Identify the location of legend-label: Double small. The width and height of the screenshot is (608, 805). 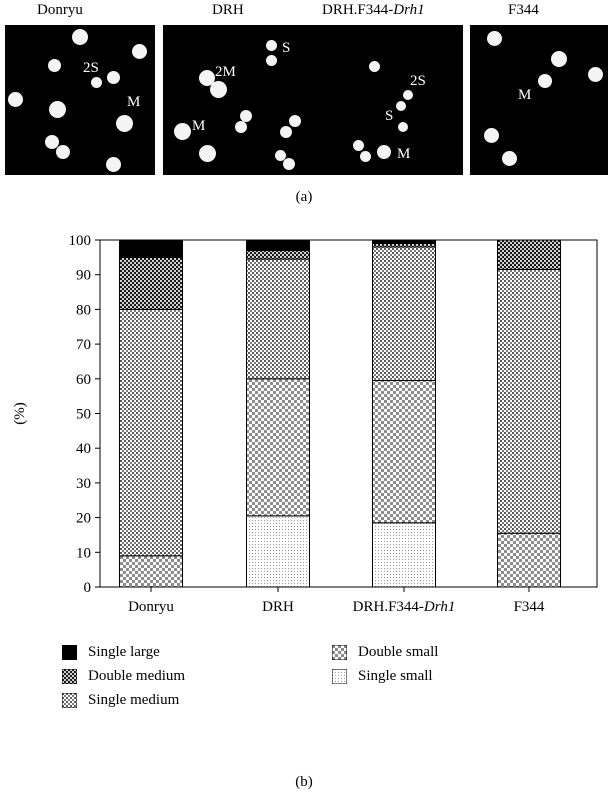
(398, 652).